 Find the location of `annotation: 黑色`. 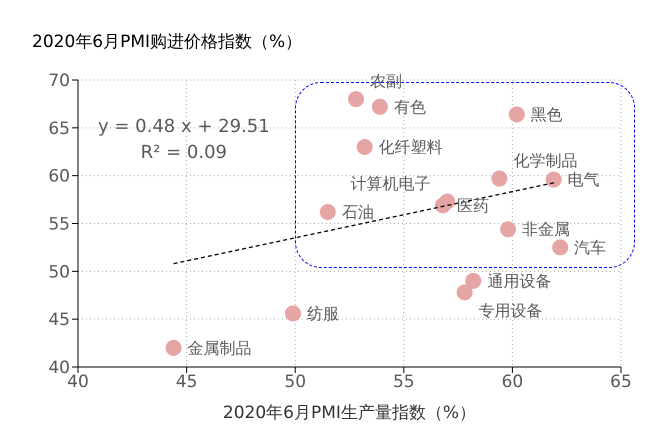

annotation: 黑色 is located at coordinates (546, 114).